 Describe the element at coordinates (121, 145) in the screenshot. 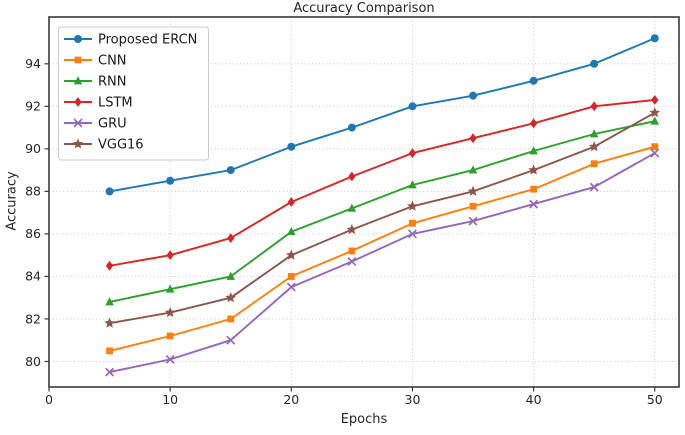

I see `legend-label: VGG16` at that location.